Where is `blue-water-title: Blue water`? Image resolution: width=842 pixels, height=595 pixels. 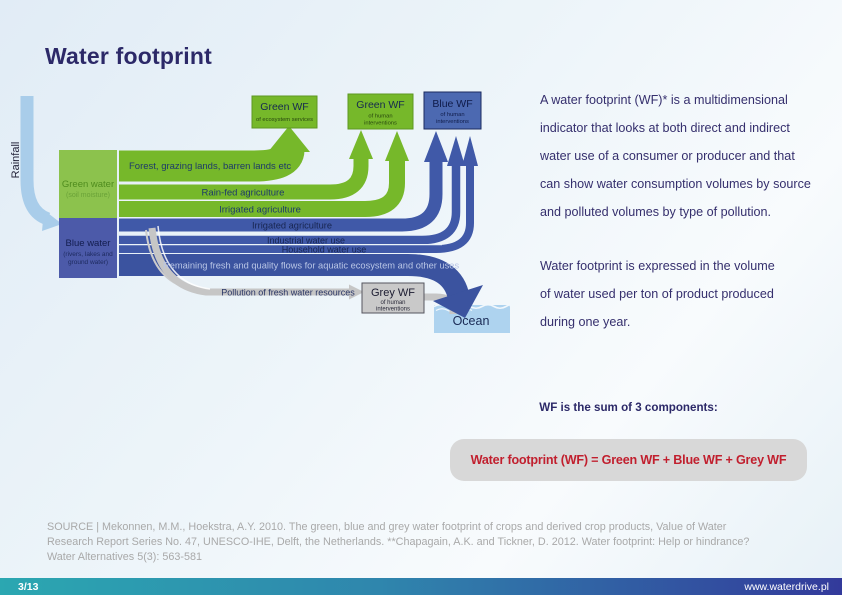
blue-water-title: Blue water is located at coordinates (88, 243).